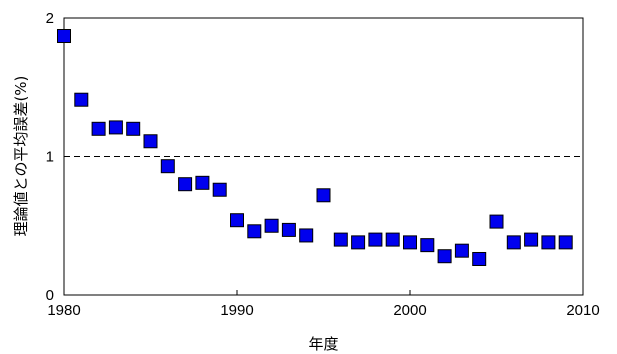 Image resolution: width=617 pixels, height=354 pixels. What do you see at coordinates (582, 310) in the screenshot?
I see `x-tick-label: 2010` at bounding box center [582, 310].